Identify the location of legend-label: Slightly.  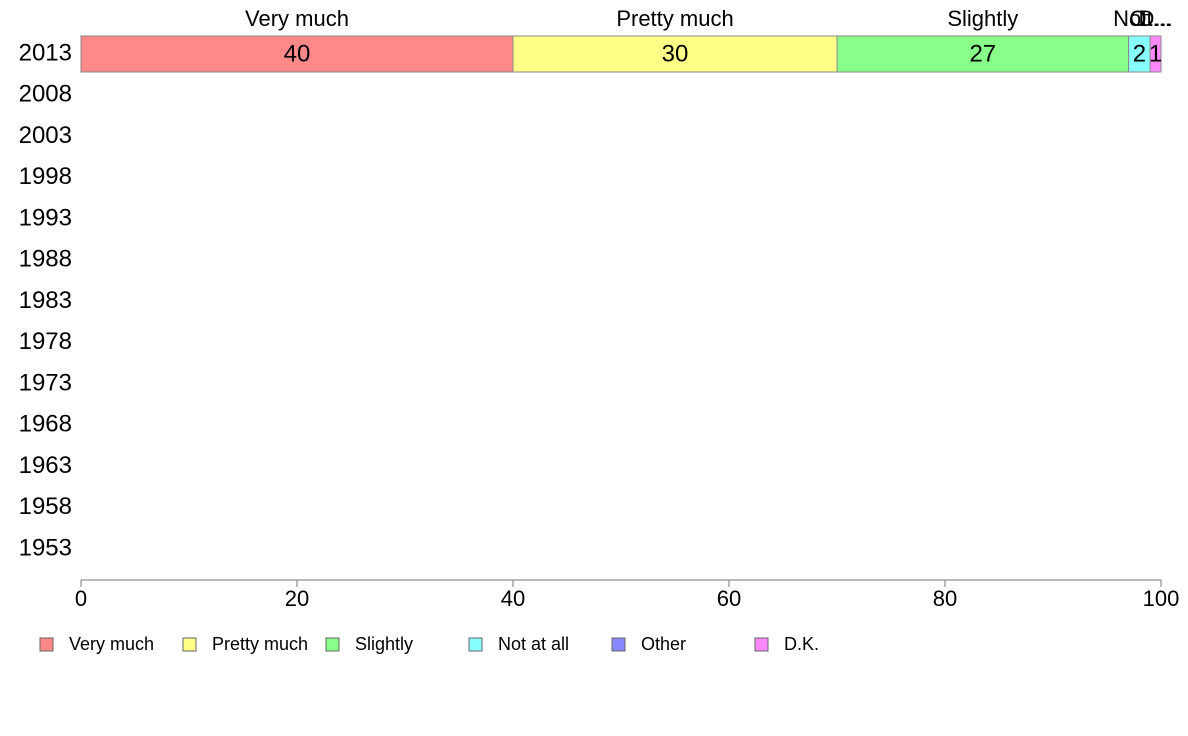
(384, 644).